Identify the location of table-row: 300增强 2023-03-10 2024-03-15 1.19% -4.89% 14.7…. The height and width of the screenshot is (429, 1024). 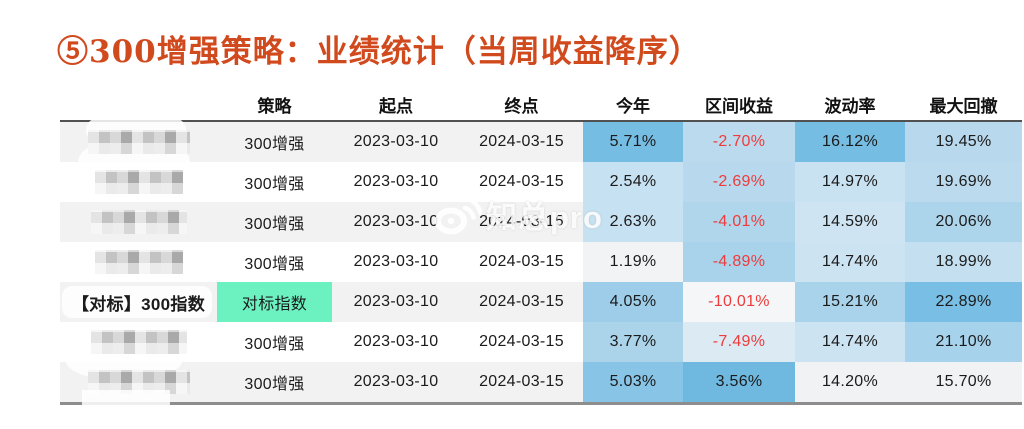
(541, 262).